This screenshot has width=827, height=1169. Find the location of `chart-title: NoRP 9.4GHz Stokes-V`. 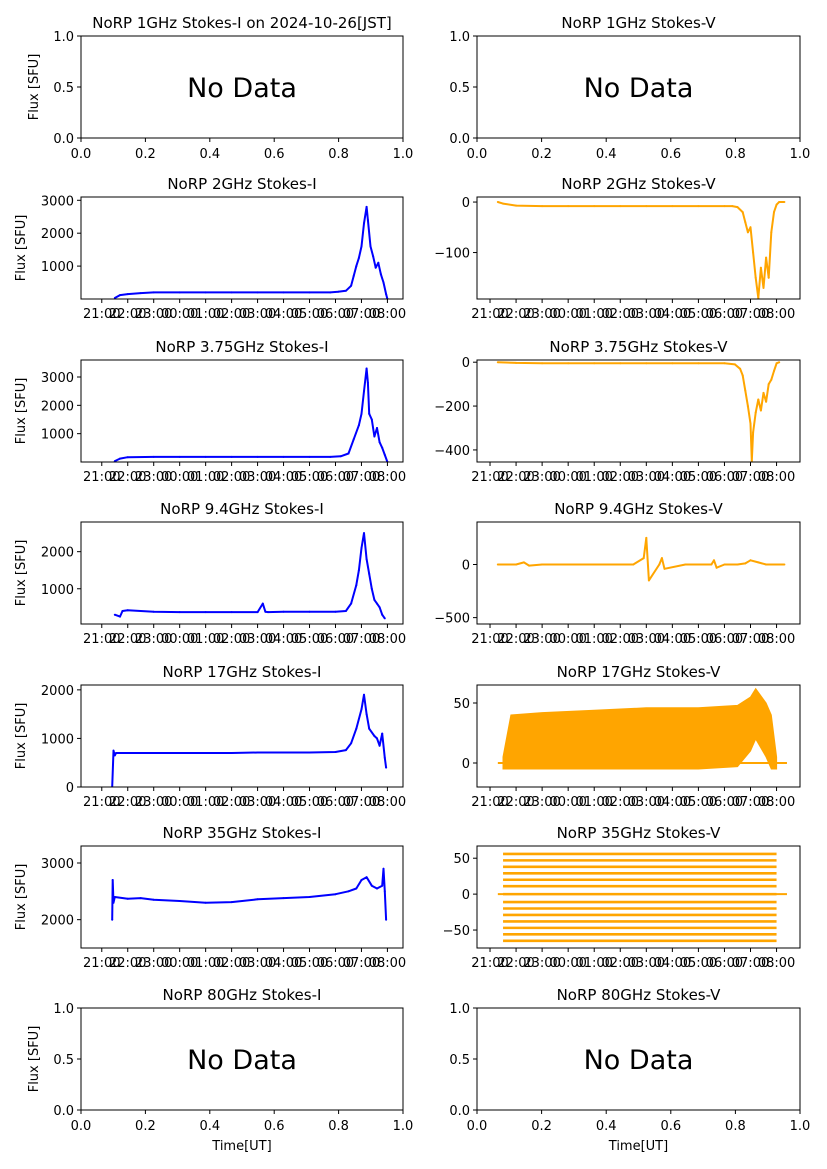

chart-title: NoRP 9.4GHz Stokes-V is located at coordinates (638, 509).